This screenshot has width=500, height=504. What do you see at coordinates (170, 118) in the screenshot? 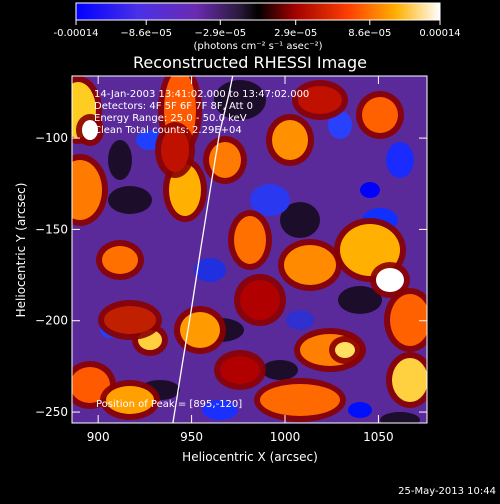
I see `annotation-line: Energy Range: 25.0 - 50.0 keV` at bounding box center [170, 118].